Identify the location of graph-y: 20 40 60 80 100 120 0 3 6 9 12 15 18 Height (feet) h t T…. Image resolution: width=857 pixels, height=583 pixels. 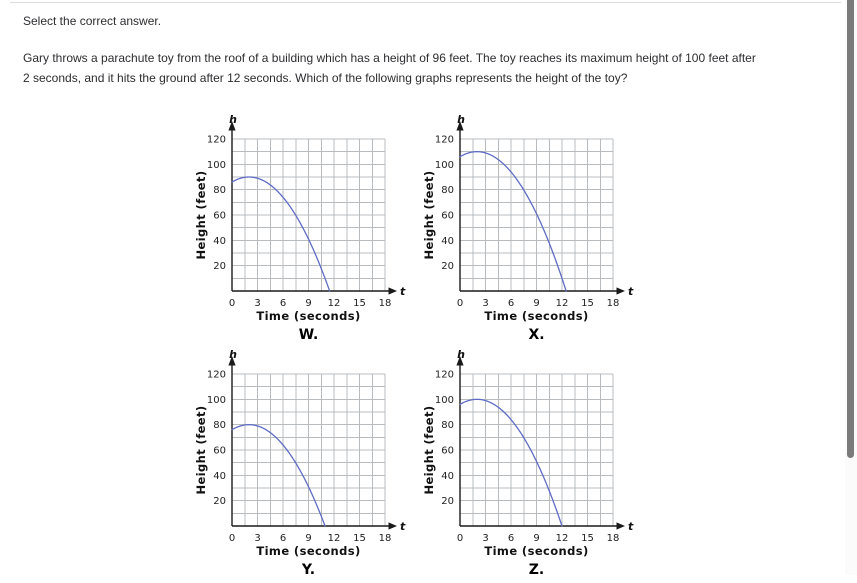
(300, 463).